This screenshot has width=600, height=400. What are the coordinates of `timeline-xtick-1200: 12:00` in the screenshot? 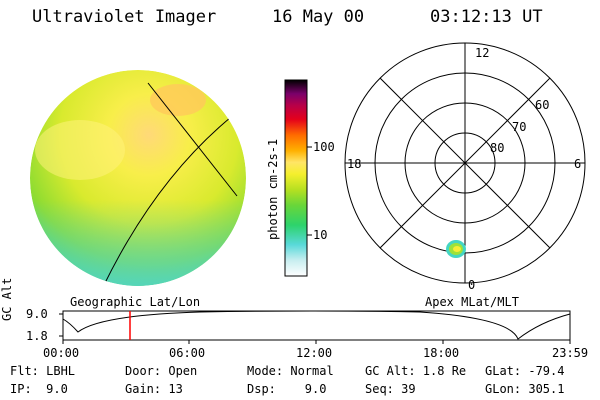 It's located at (314, 353).